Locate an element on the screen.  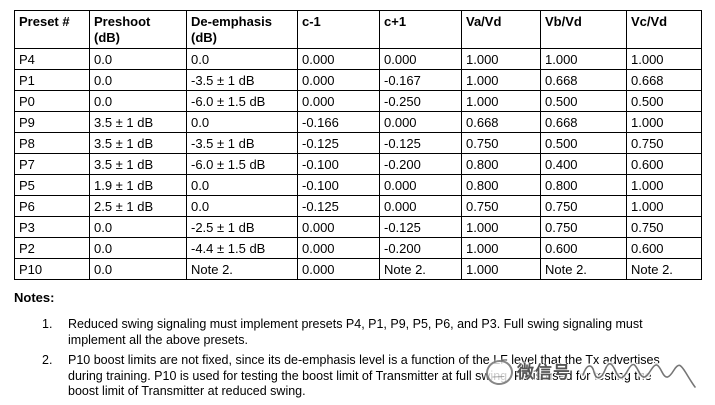
preset-cell: P3 is located at coordinates (52, 227).